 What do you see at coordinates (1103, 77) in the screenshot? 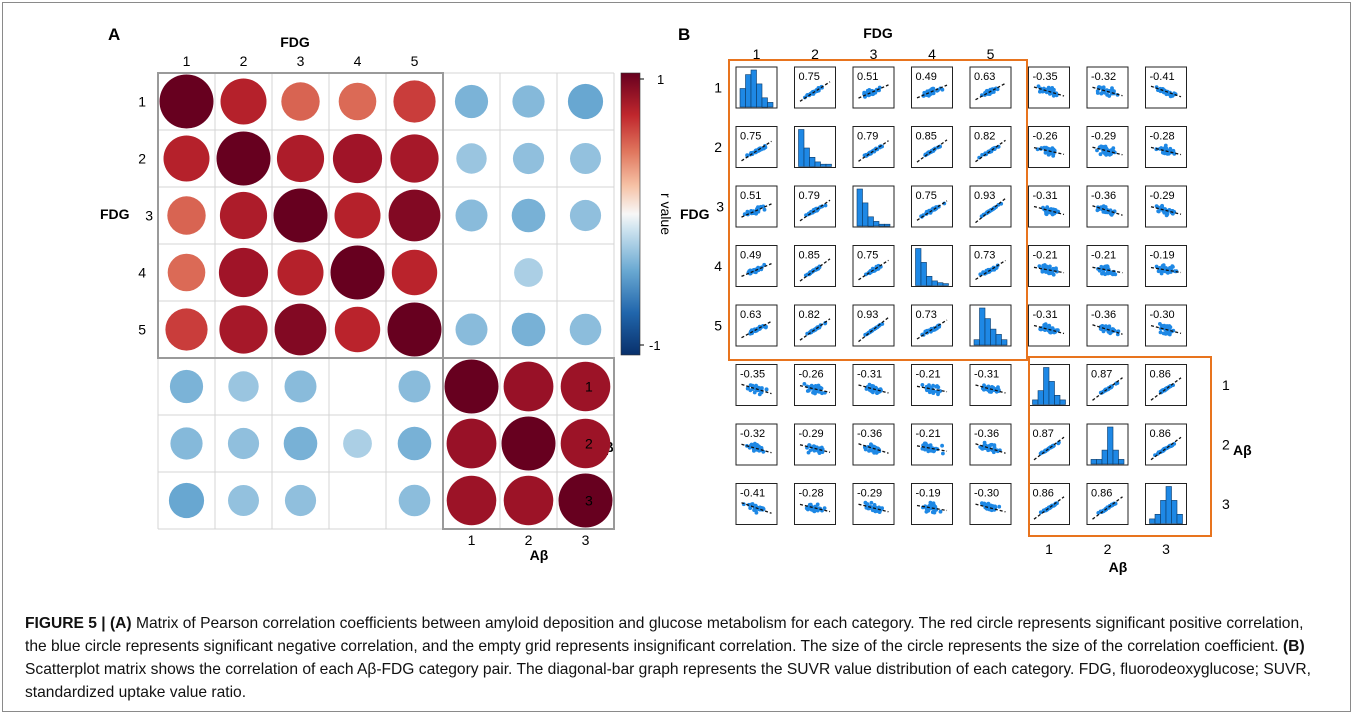
I see `correlation-value-label: -0.32` at bounding box center [1103, 77].